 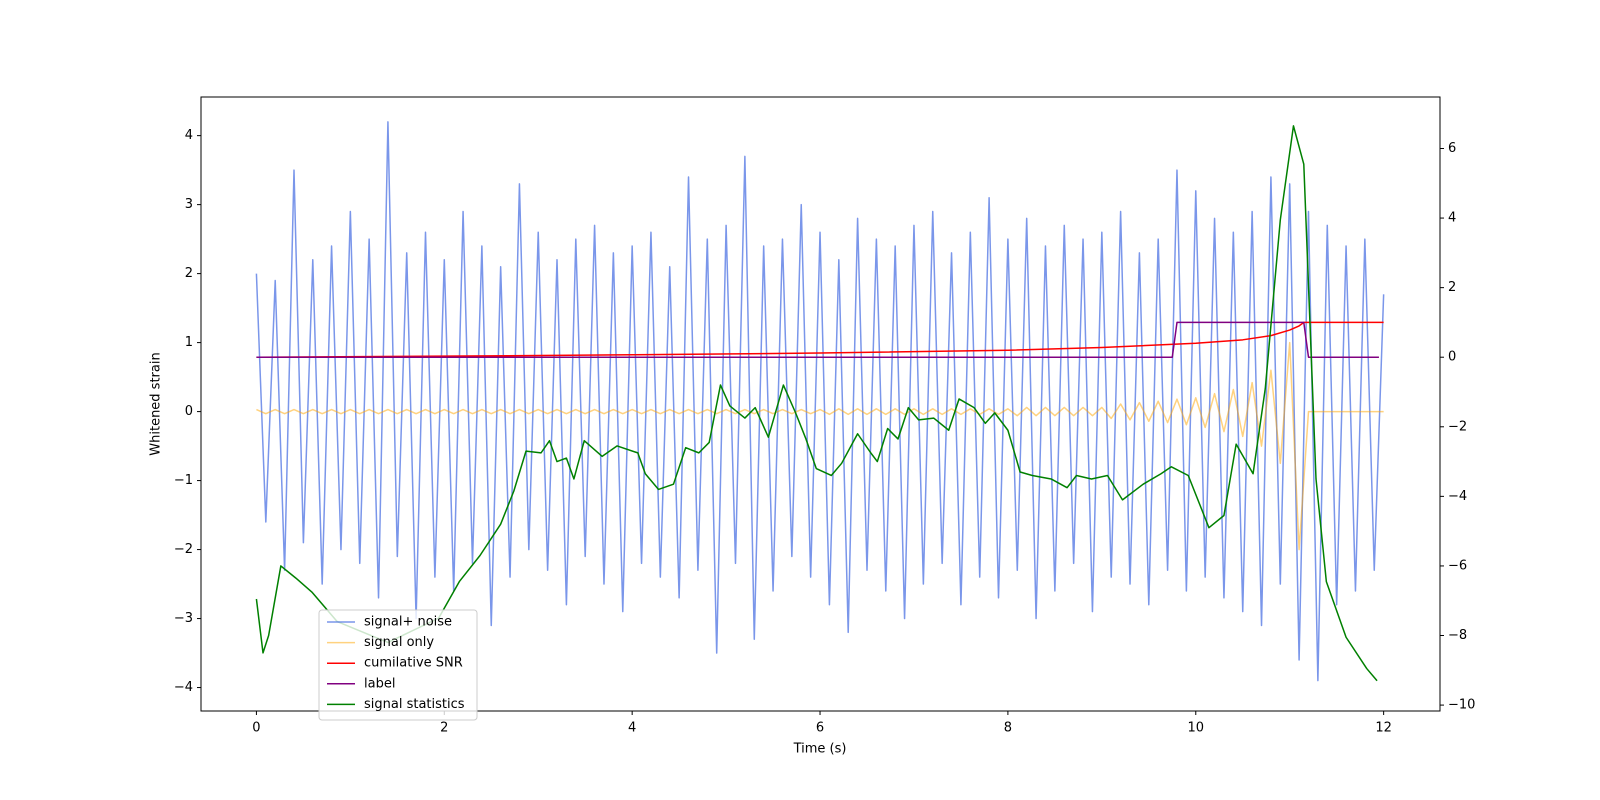 What do you see at coordinates (1383, 728) in the screenshot?
I see `x-tick-label: 12` at bounding box center [1383, 728].